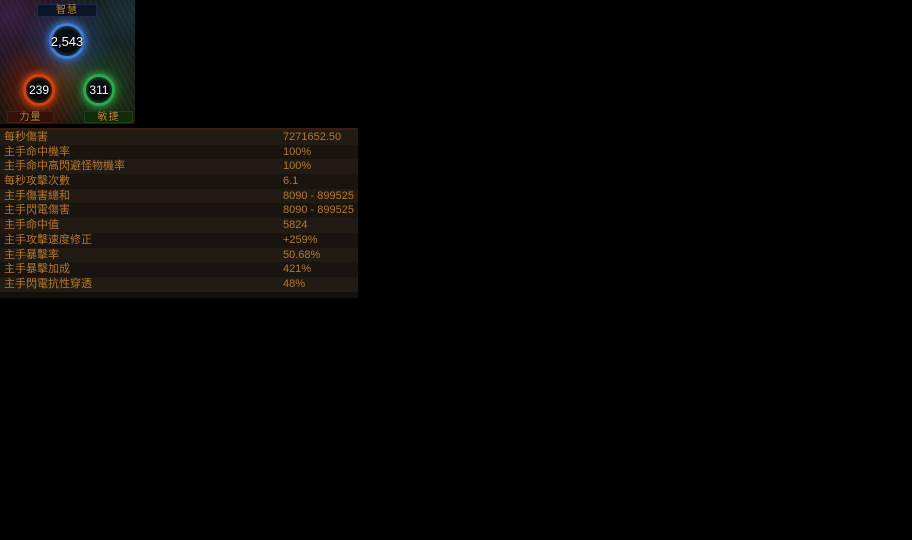 The image size is (912, 540). What do you see at coordinates (179, 294) in the screenshot?
I see `table-footer` at bounding box center [179, 294].